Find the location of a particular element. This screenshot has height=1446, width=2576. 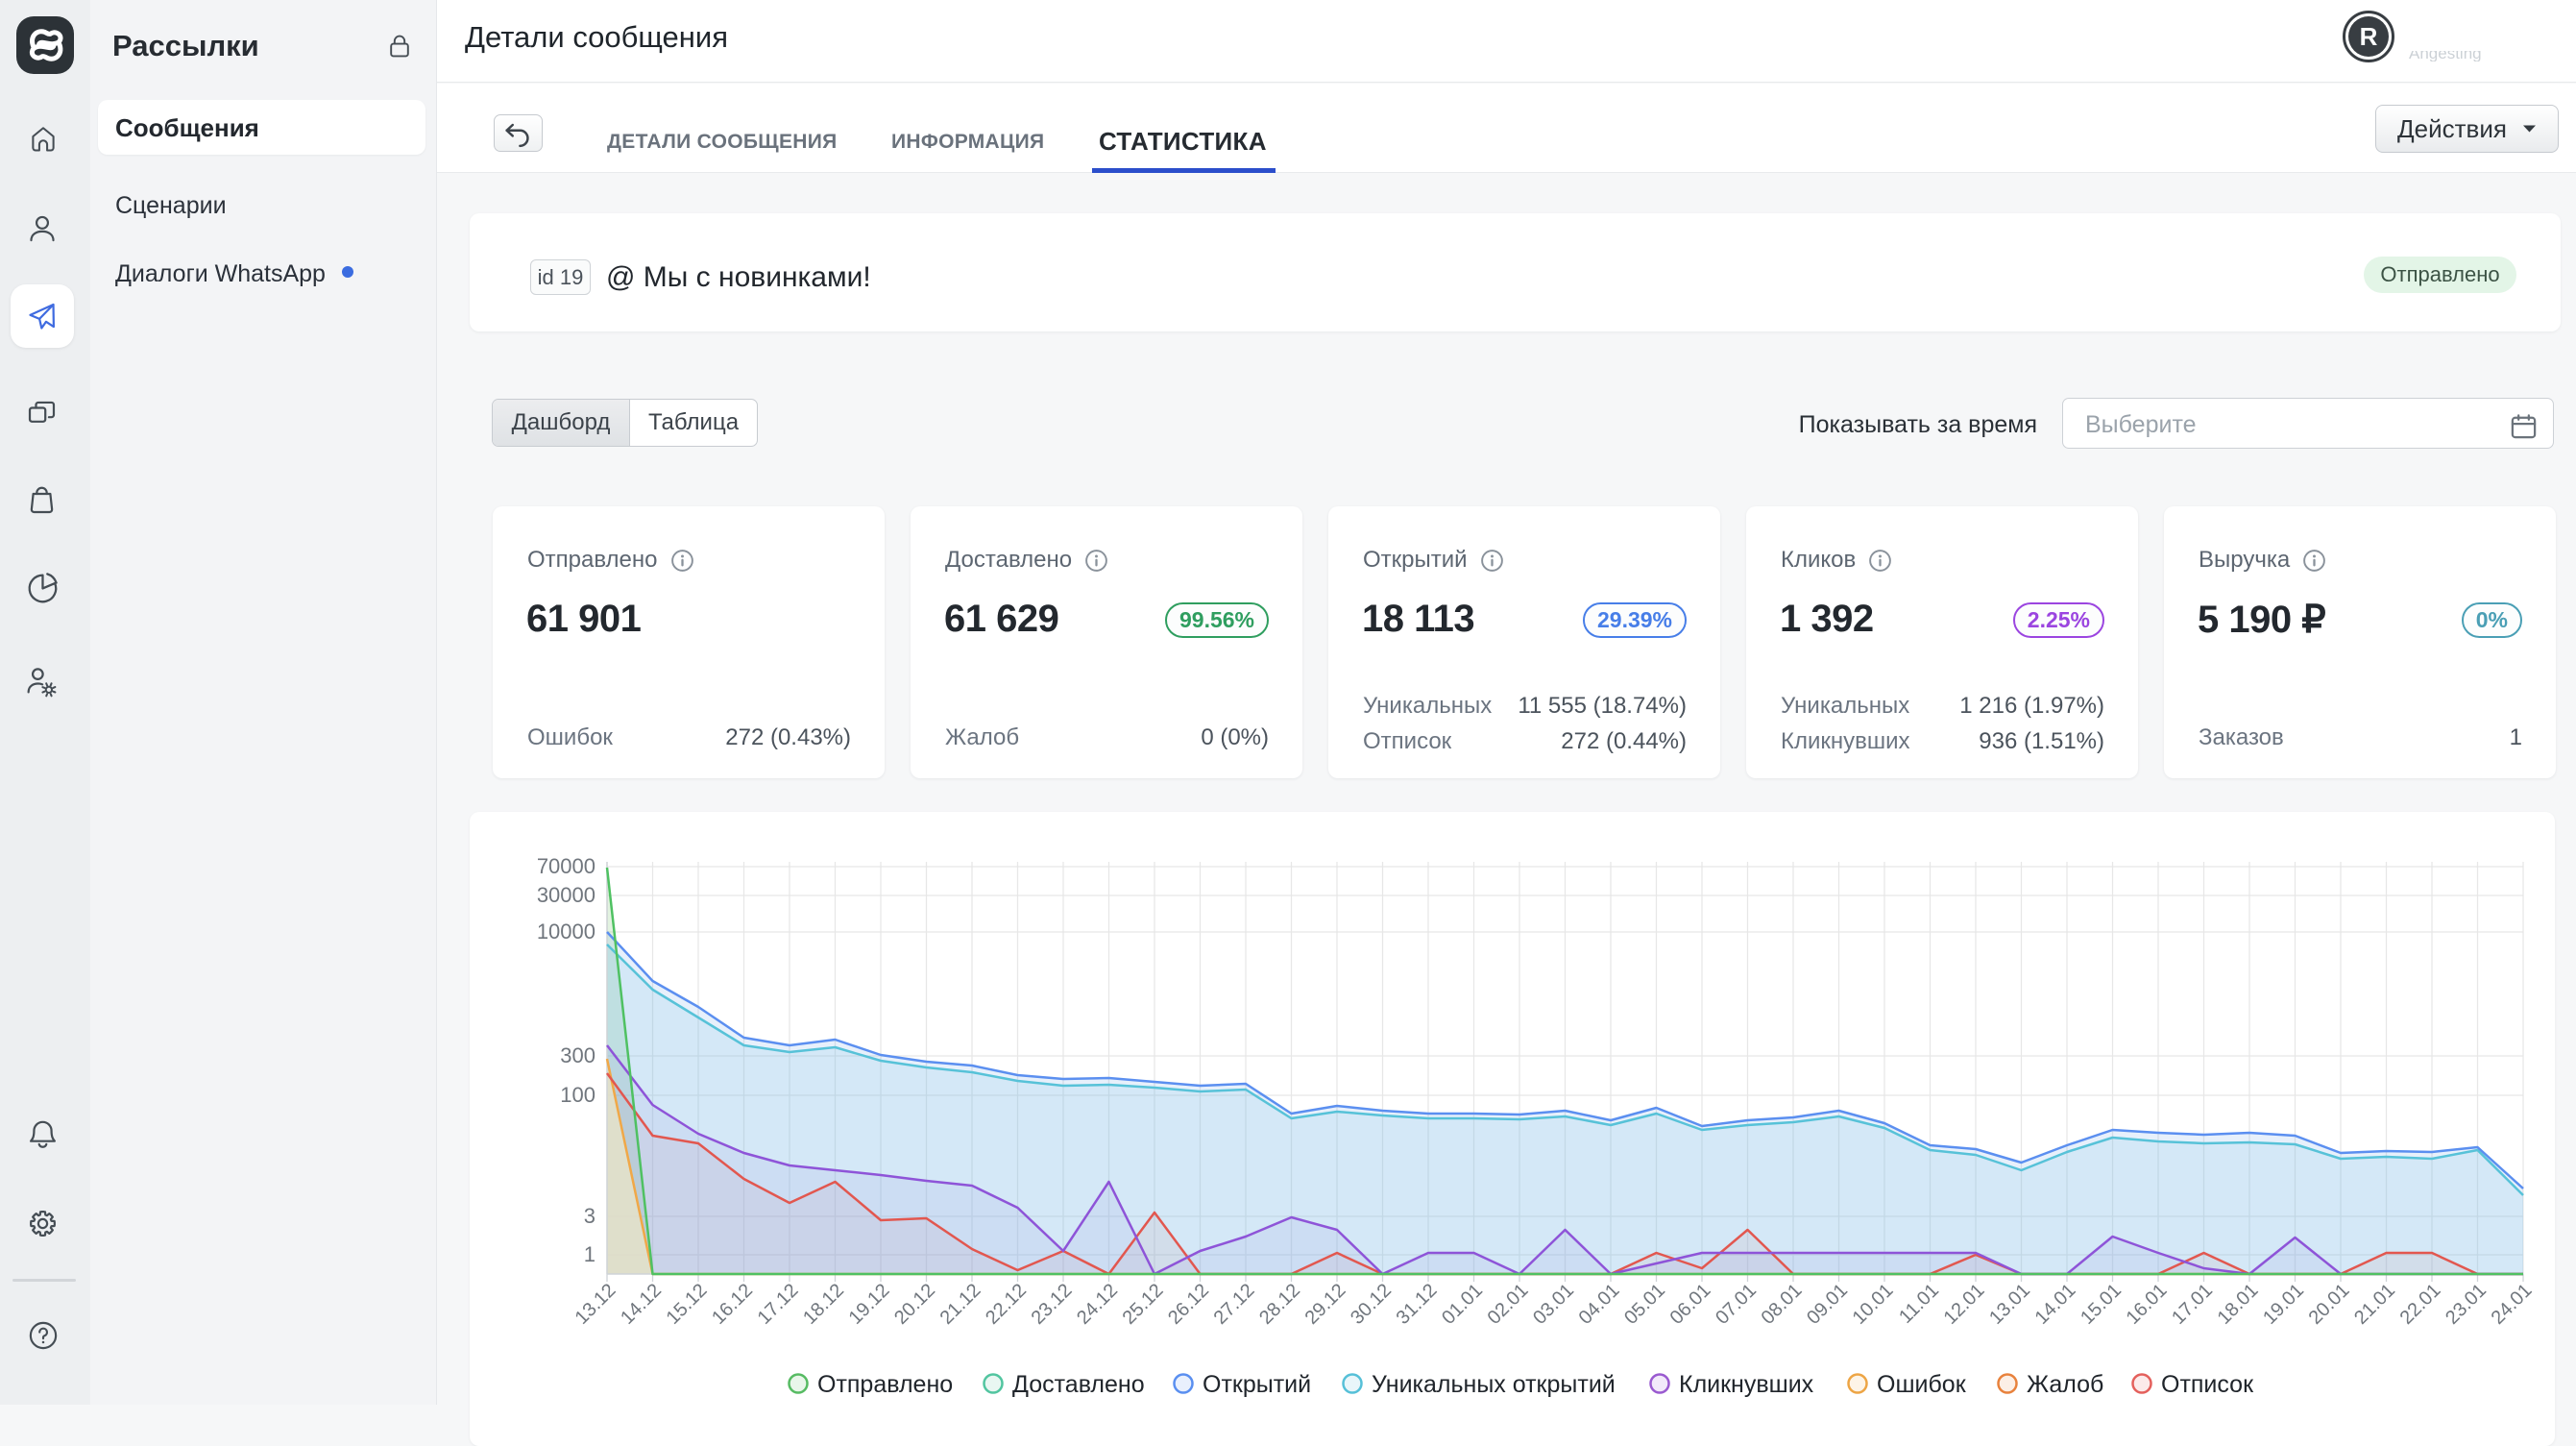

svg-text: Ошибок is located at coordinates (1922, 1385).